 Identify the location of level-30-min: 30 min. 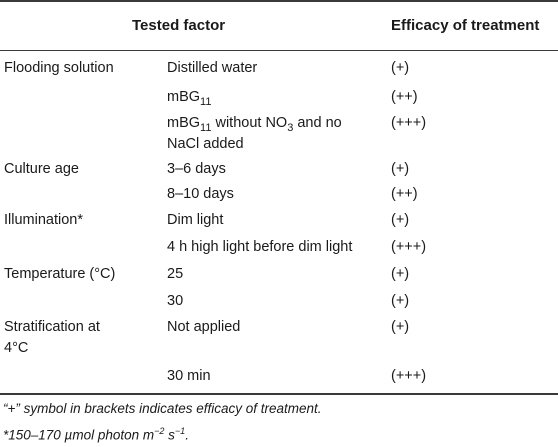
(189, 376).